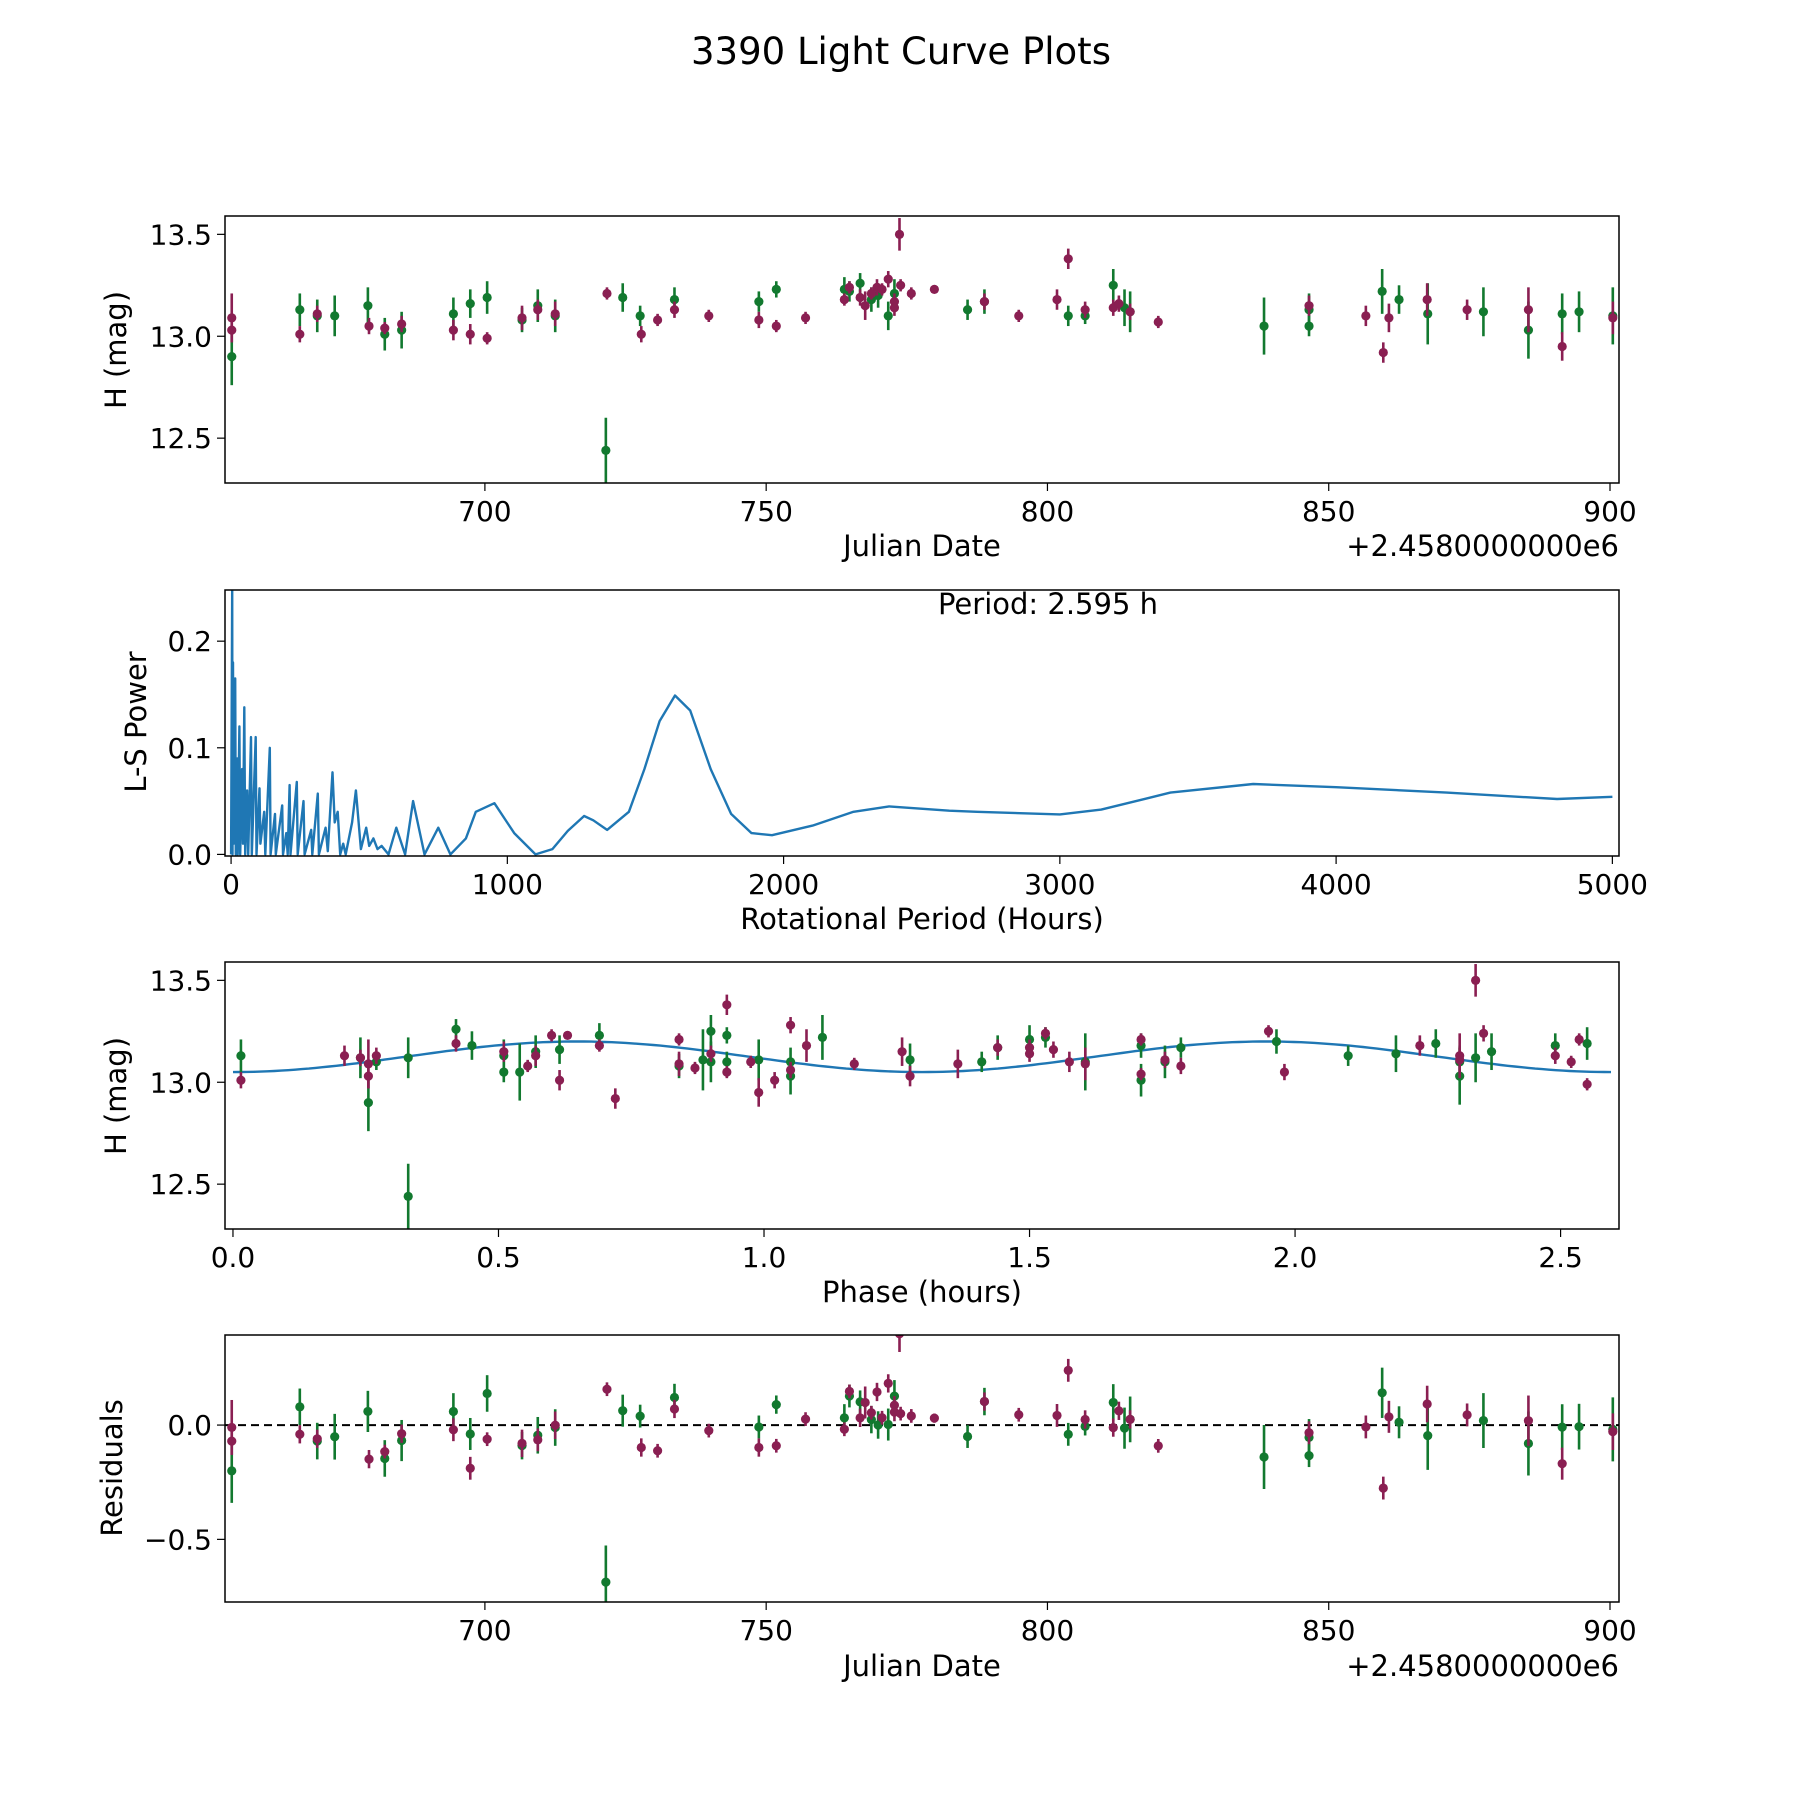 This screenshot has width=1800, height=1800. I want to click on residuals-xtick-label: 800, so click(1047, 1630).